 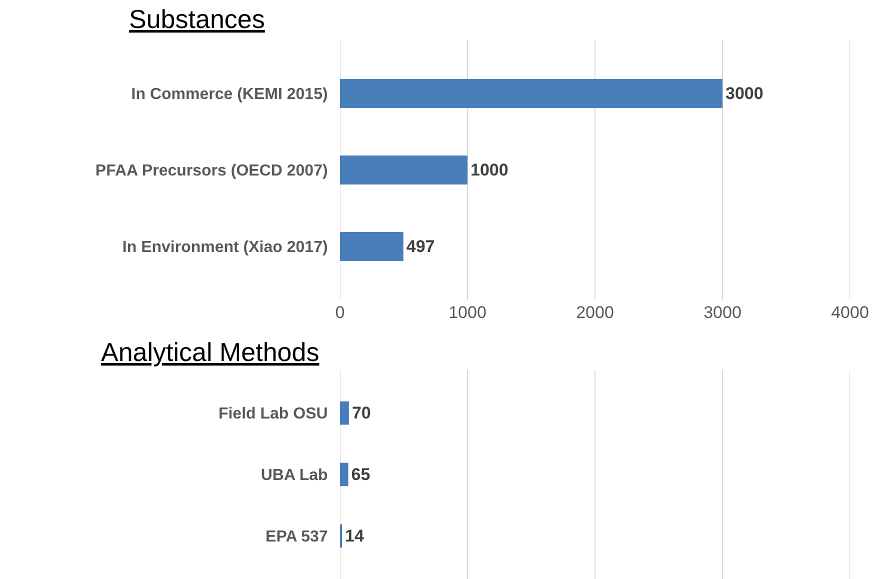 I want to click on data-label: 70, so click(x=361, y=413).